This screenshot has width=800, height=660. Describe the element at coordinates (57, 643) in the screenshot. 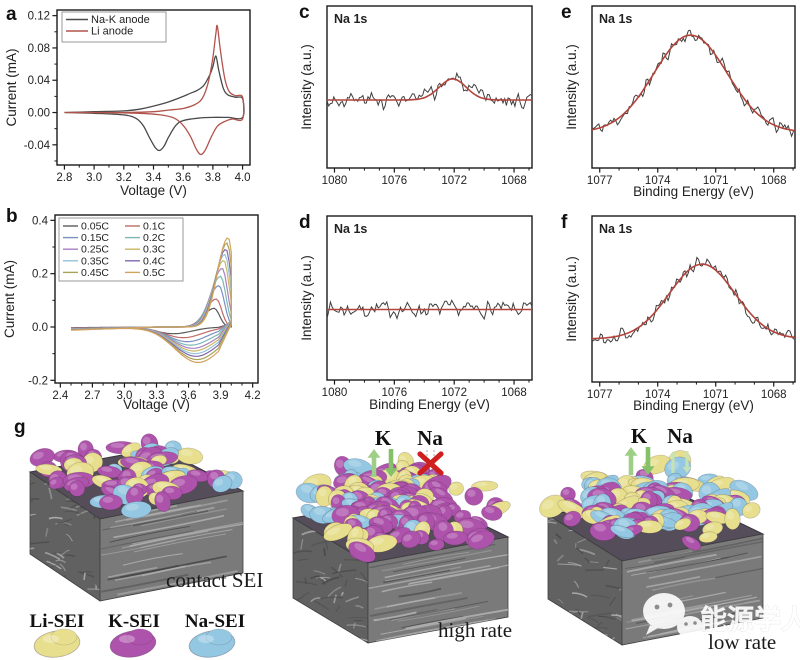

I see `legend-blob-Li-SEI` at that location.